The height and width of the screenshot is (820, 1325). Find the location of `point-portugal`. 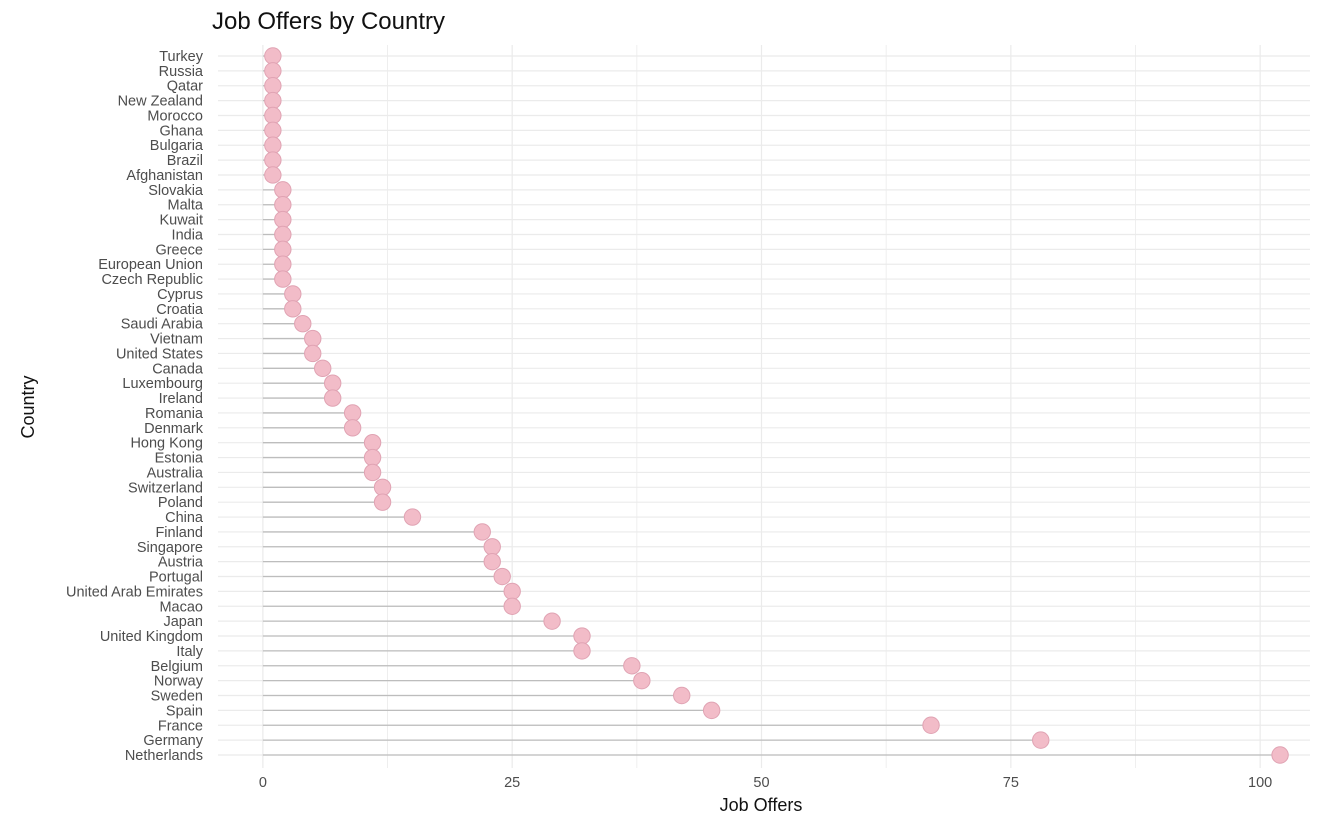

point-portugal is located at coordinates (502, 576).